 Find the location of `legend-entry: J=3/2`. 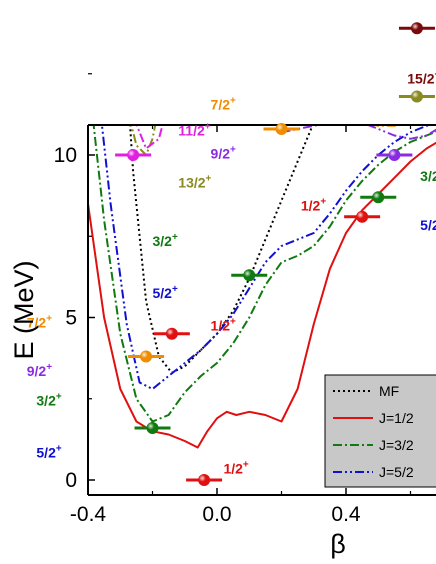

legend-entry: J=3/2 is located at coordinates (396, 445).